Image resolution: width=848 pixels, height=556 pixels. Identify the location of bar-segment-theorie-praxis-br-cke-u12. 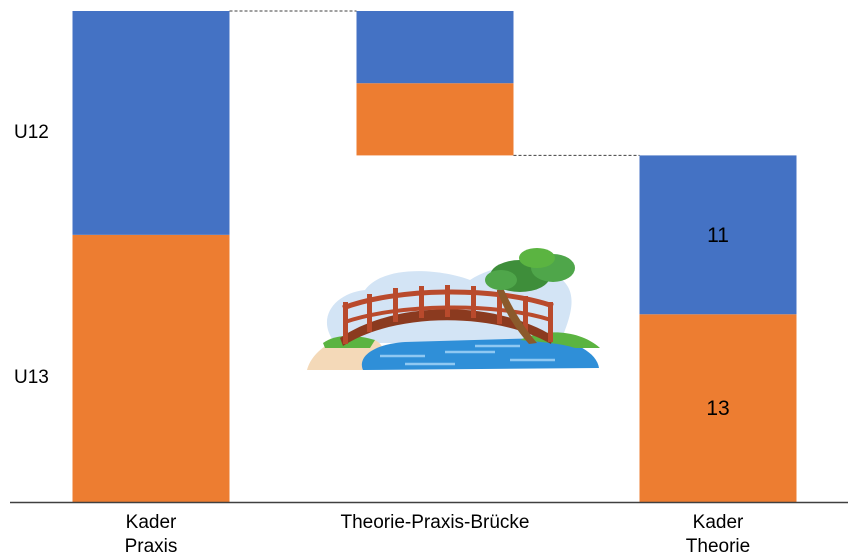
(435, 47).